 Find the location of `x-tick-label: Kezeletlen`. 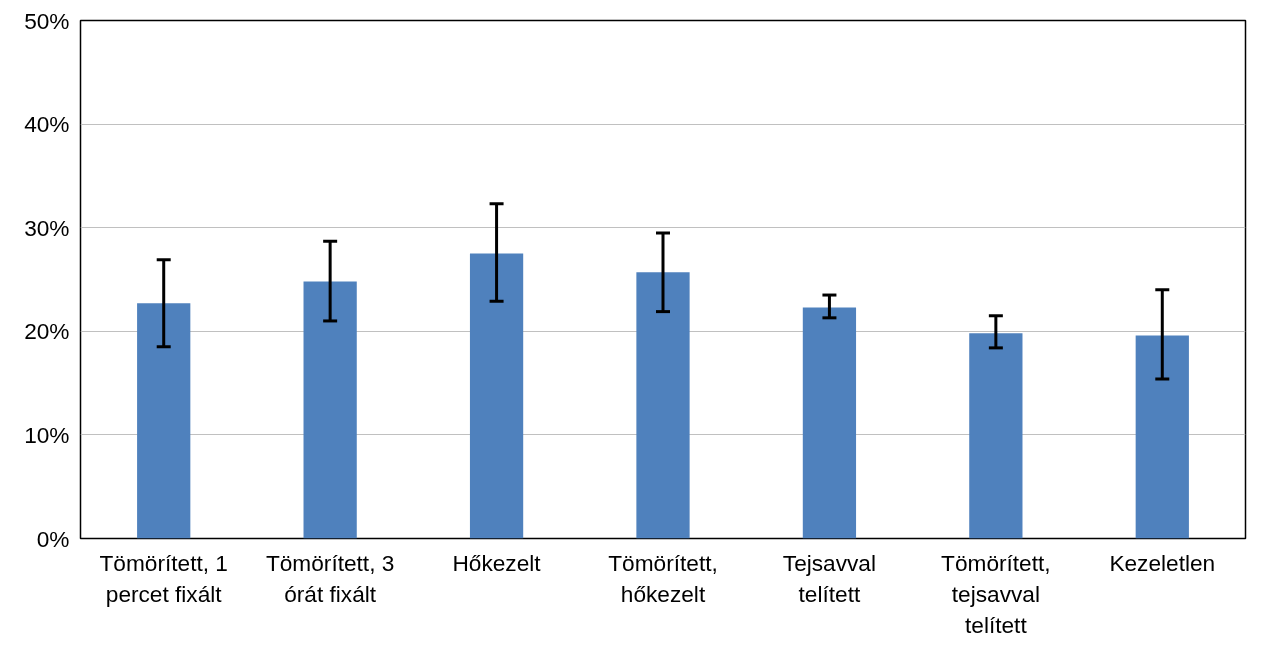

x-tick-label: Kezeletlen is located at coordinates (1162, 562).